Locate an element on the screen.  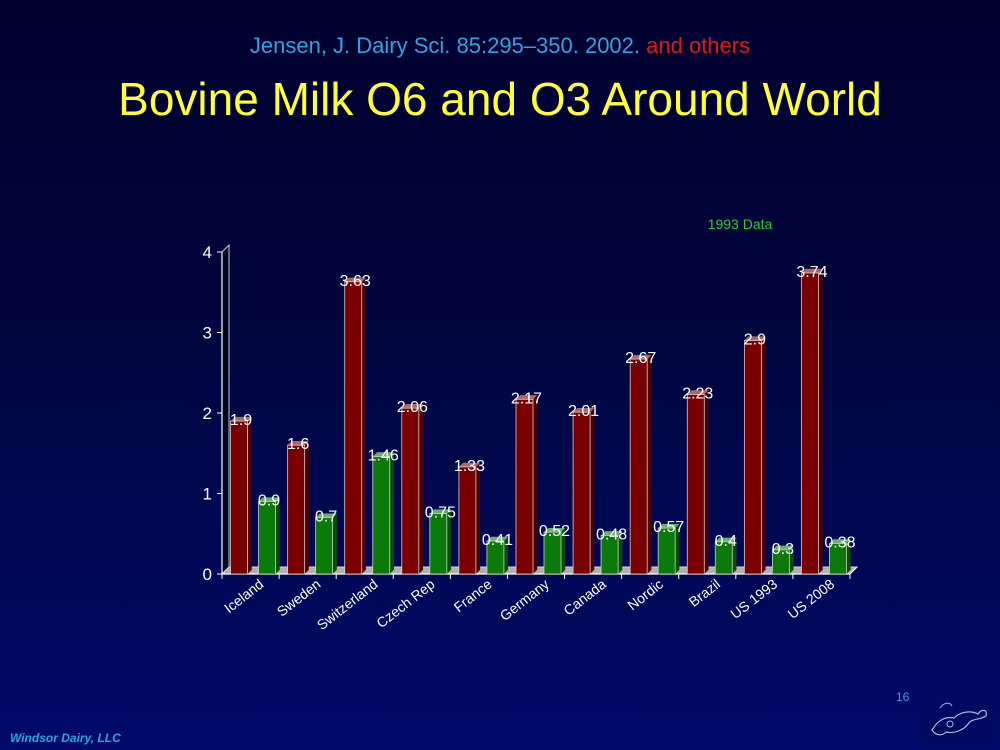
data-label: 1.9 is located at coordinates (241, 420).